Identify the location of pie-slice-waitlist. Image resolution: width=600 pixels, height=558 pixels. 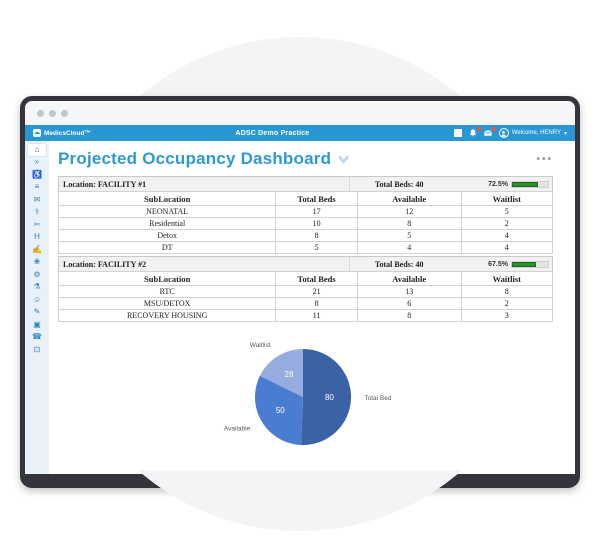
(281, 373).